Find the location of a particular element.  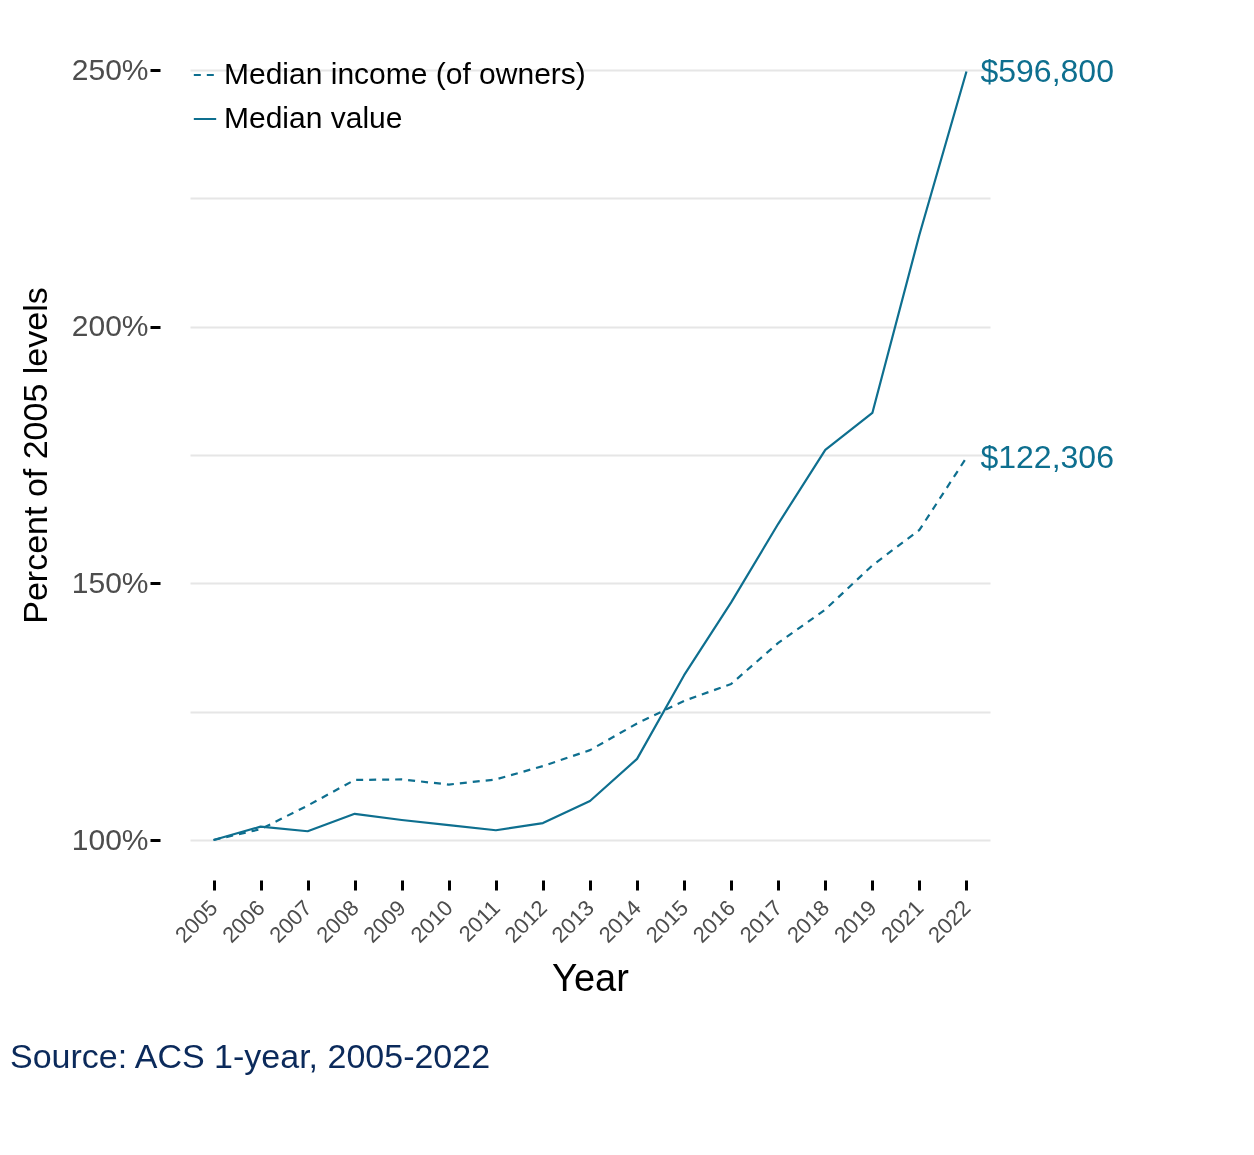

y-tick-label: 250% is located at coordinates (110, 69).